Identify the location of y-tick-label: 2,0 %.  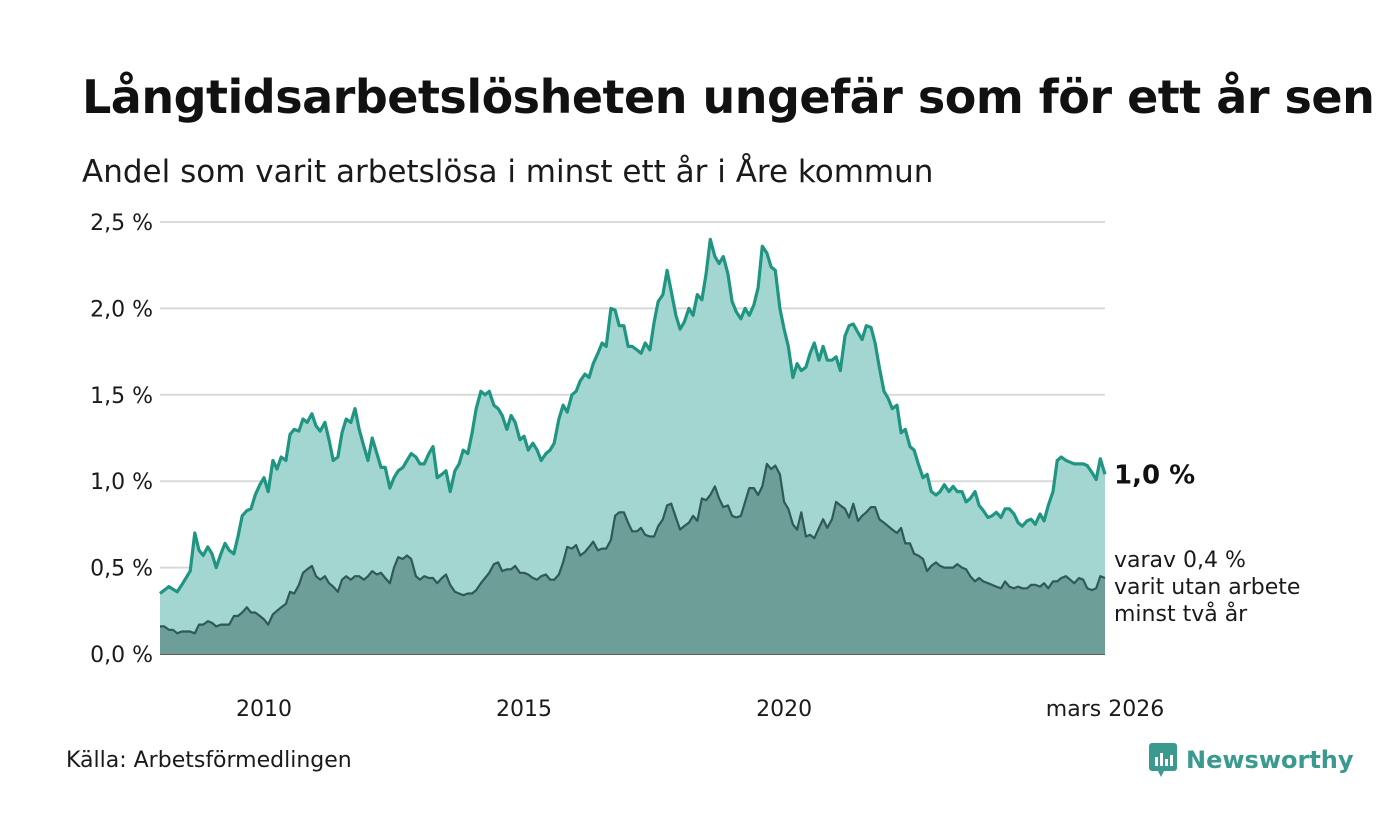
(121, 309).